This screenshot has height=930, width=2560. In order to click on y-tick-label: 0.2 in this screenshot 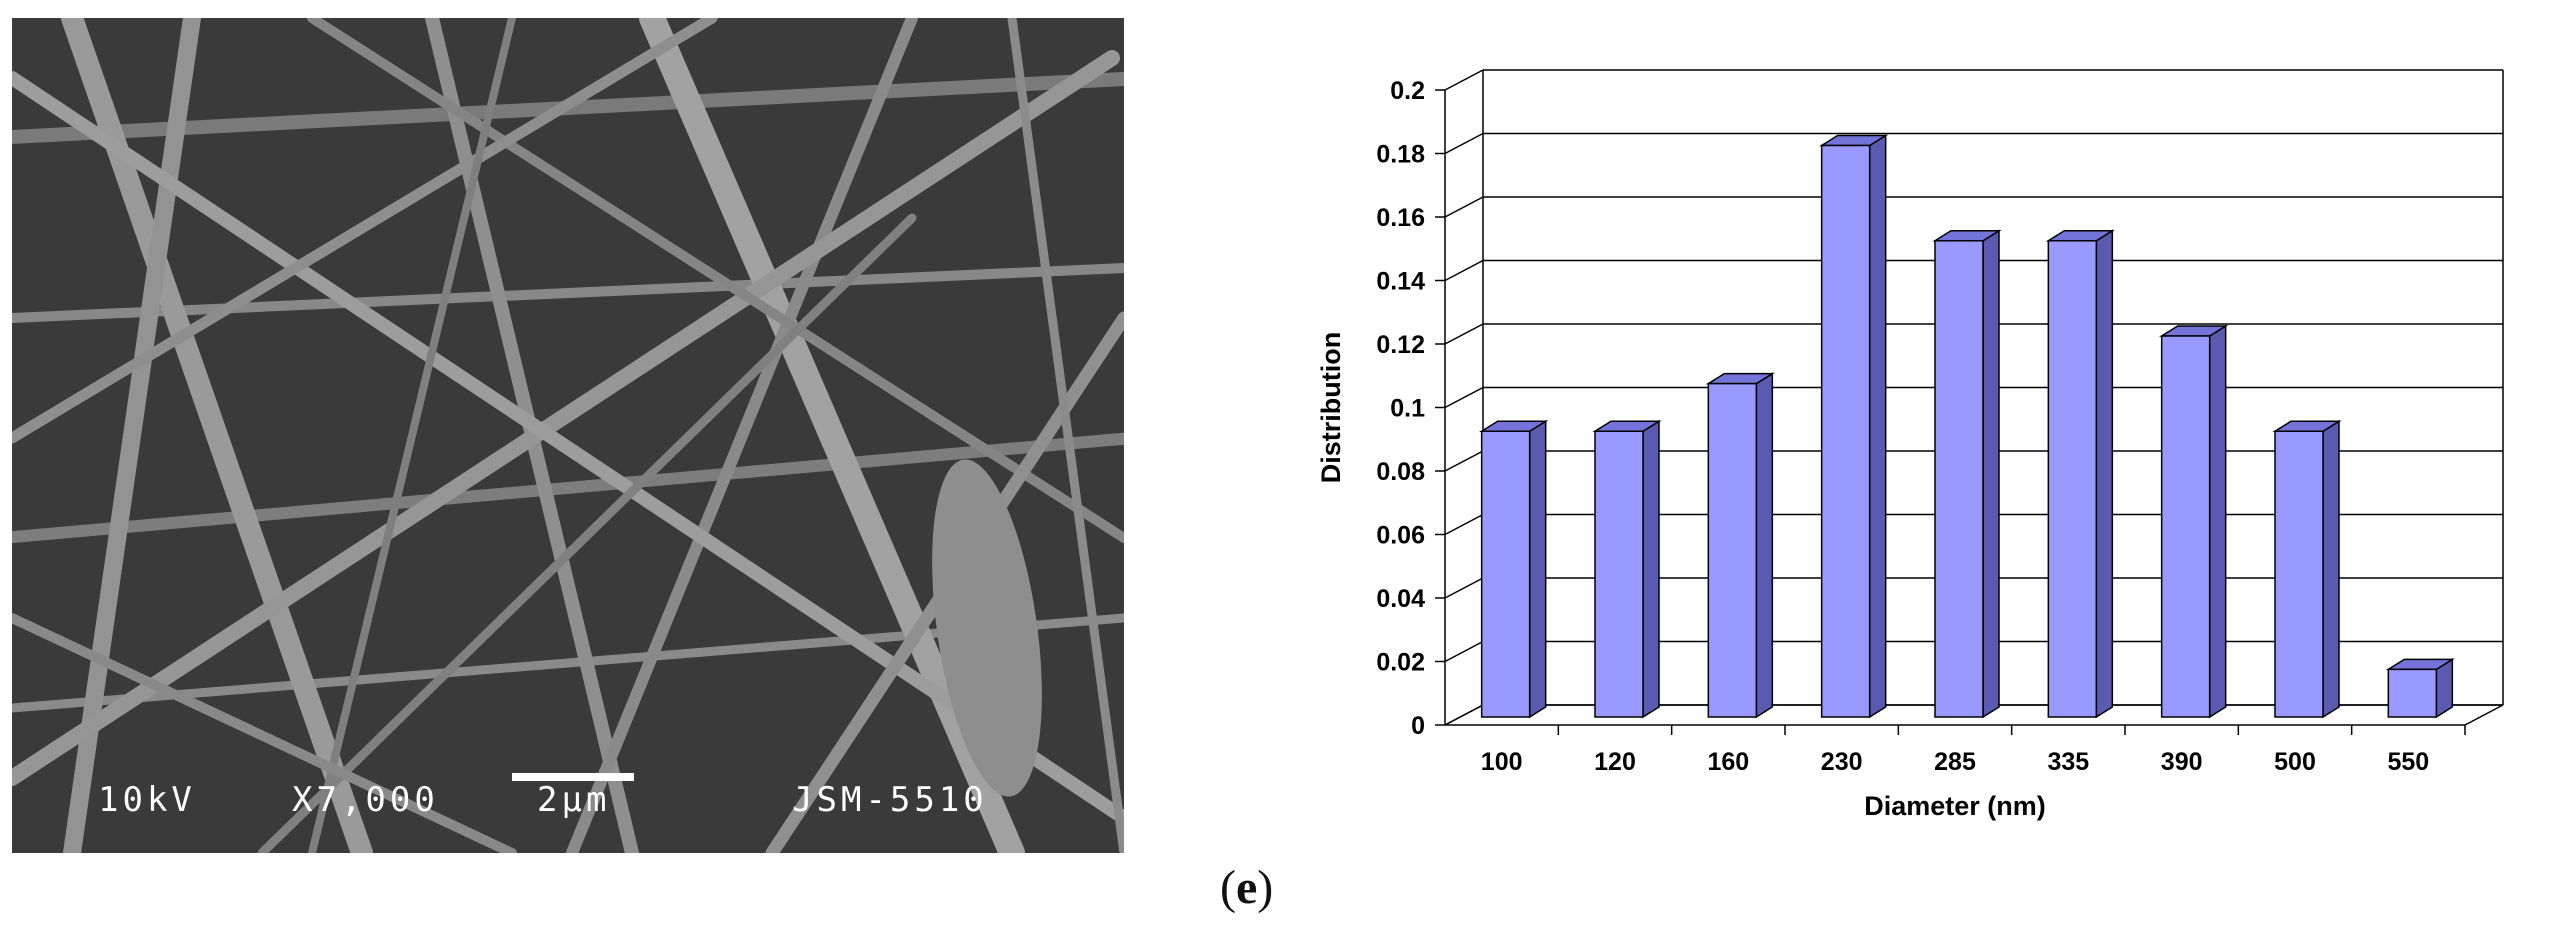, I will do `click(1407, 91)`.